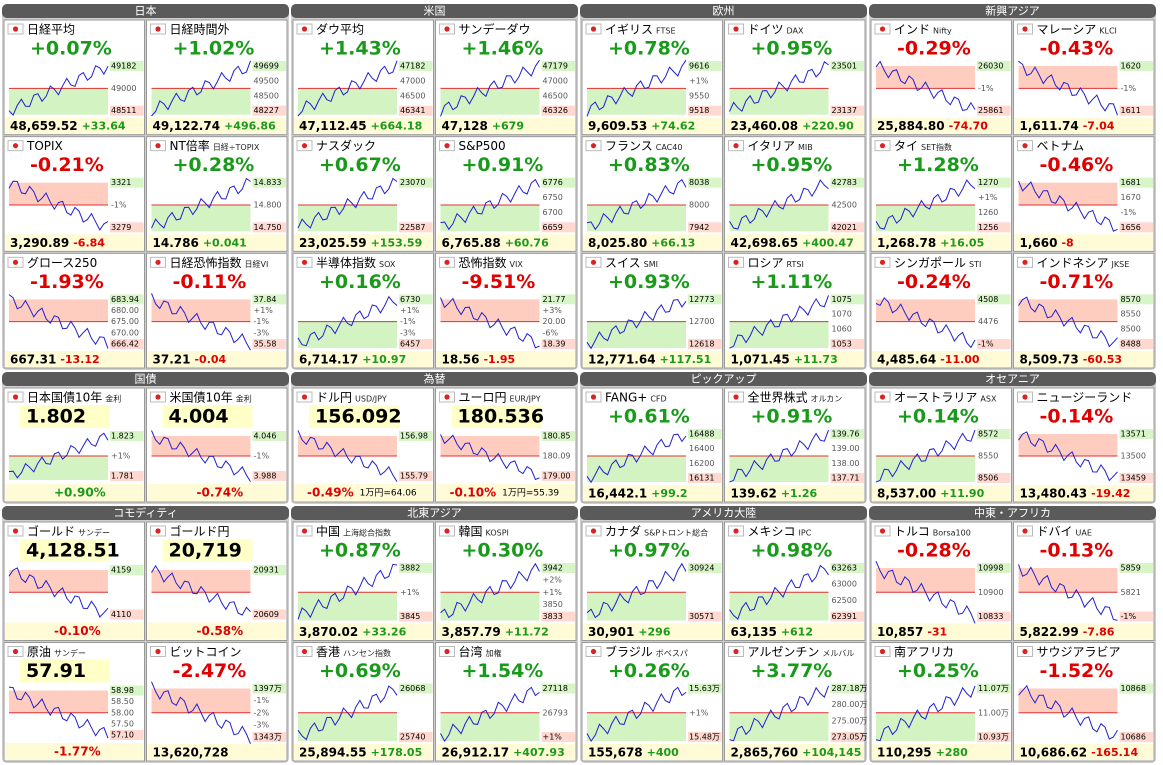 This screenshot has width=1163, height=765. I want to click on tick-label: 180.09, so click(557, 456).